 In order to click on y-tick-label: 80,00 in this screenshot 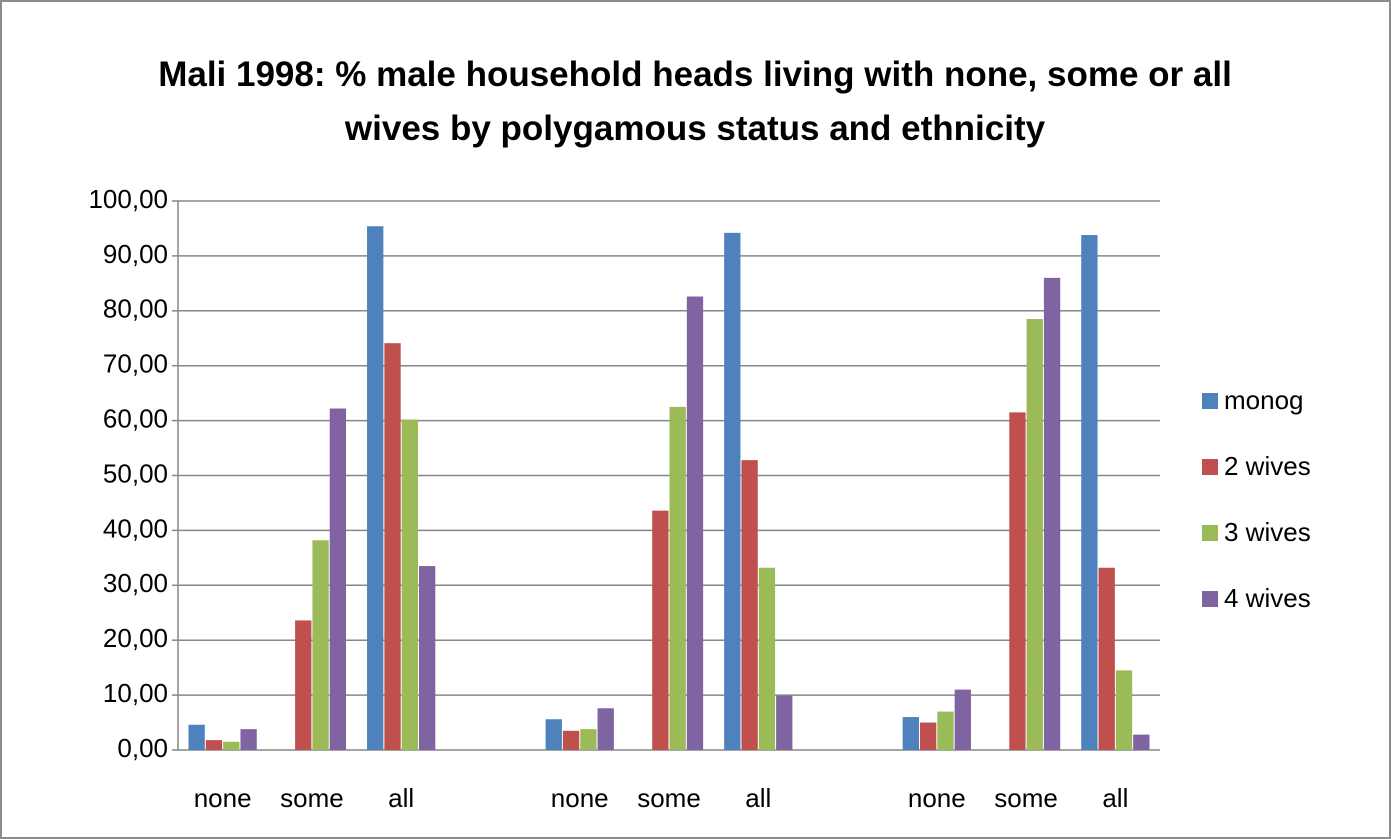, I will do `click(135, 309)`.